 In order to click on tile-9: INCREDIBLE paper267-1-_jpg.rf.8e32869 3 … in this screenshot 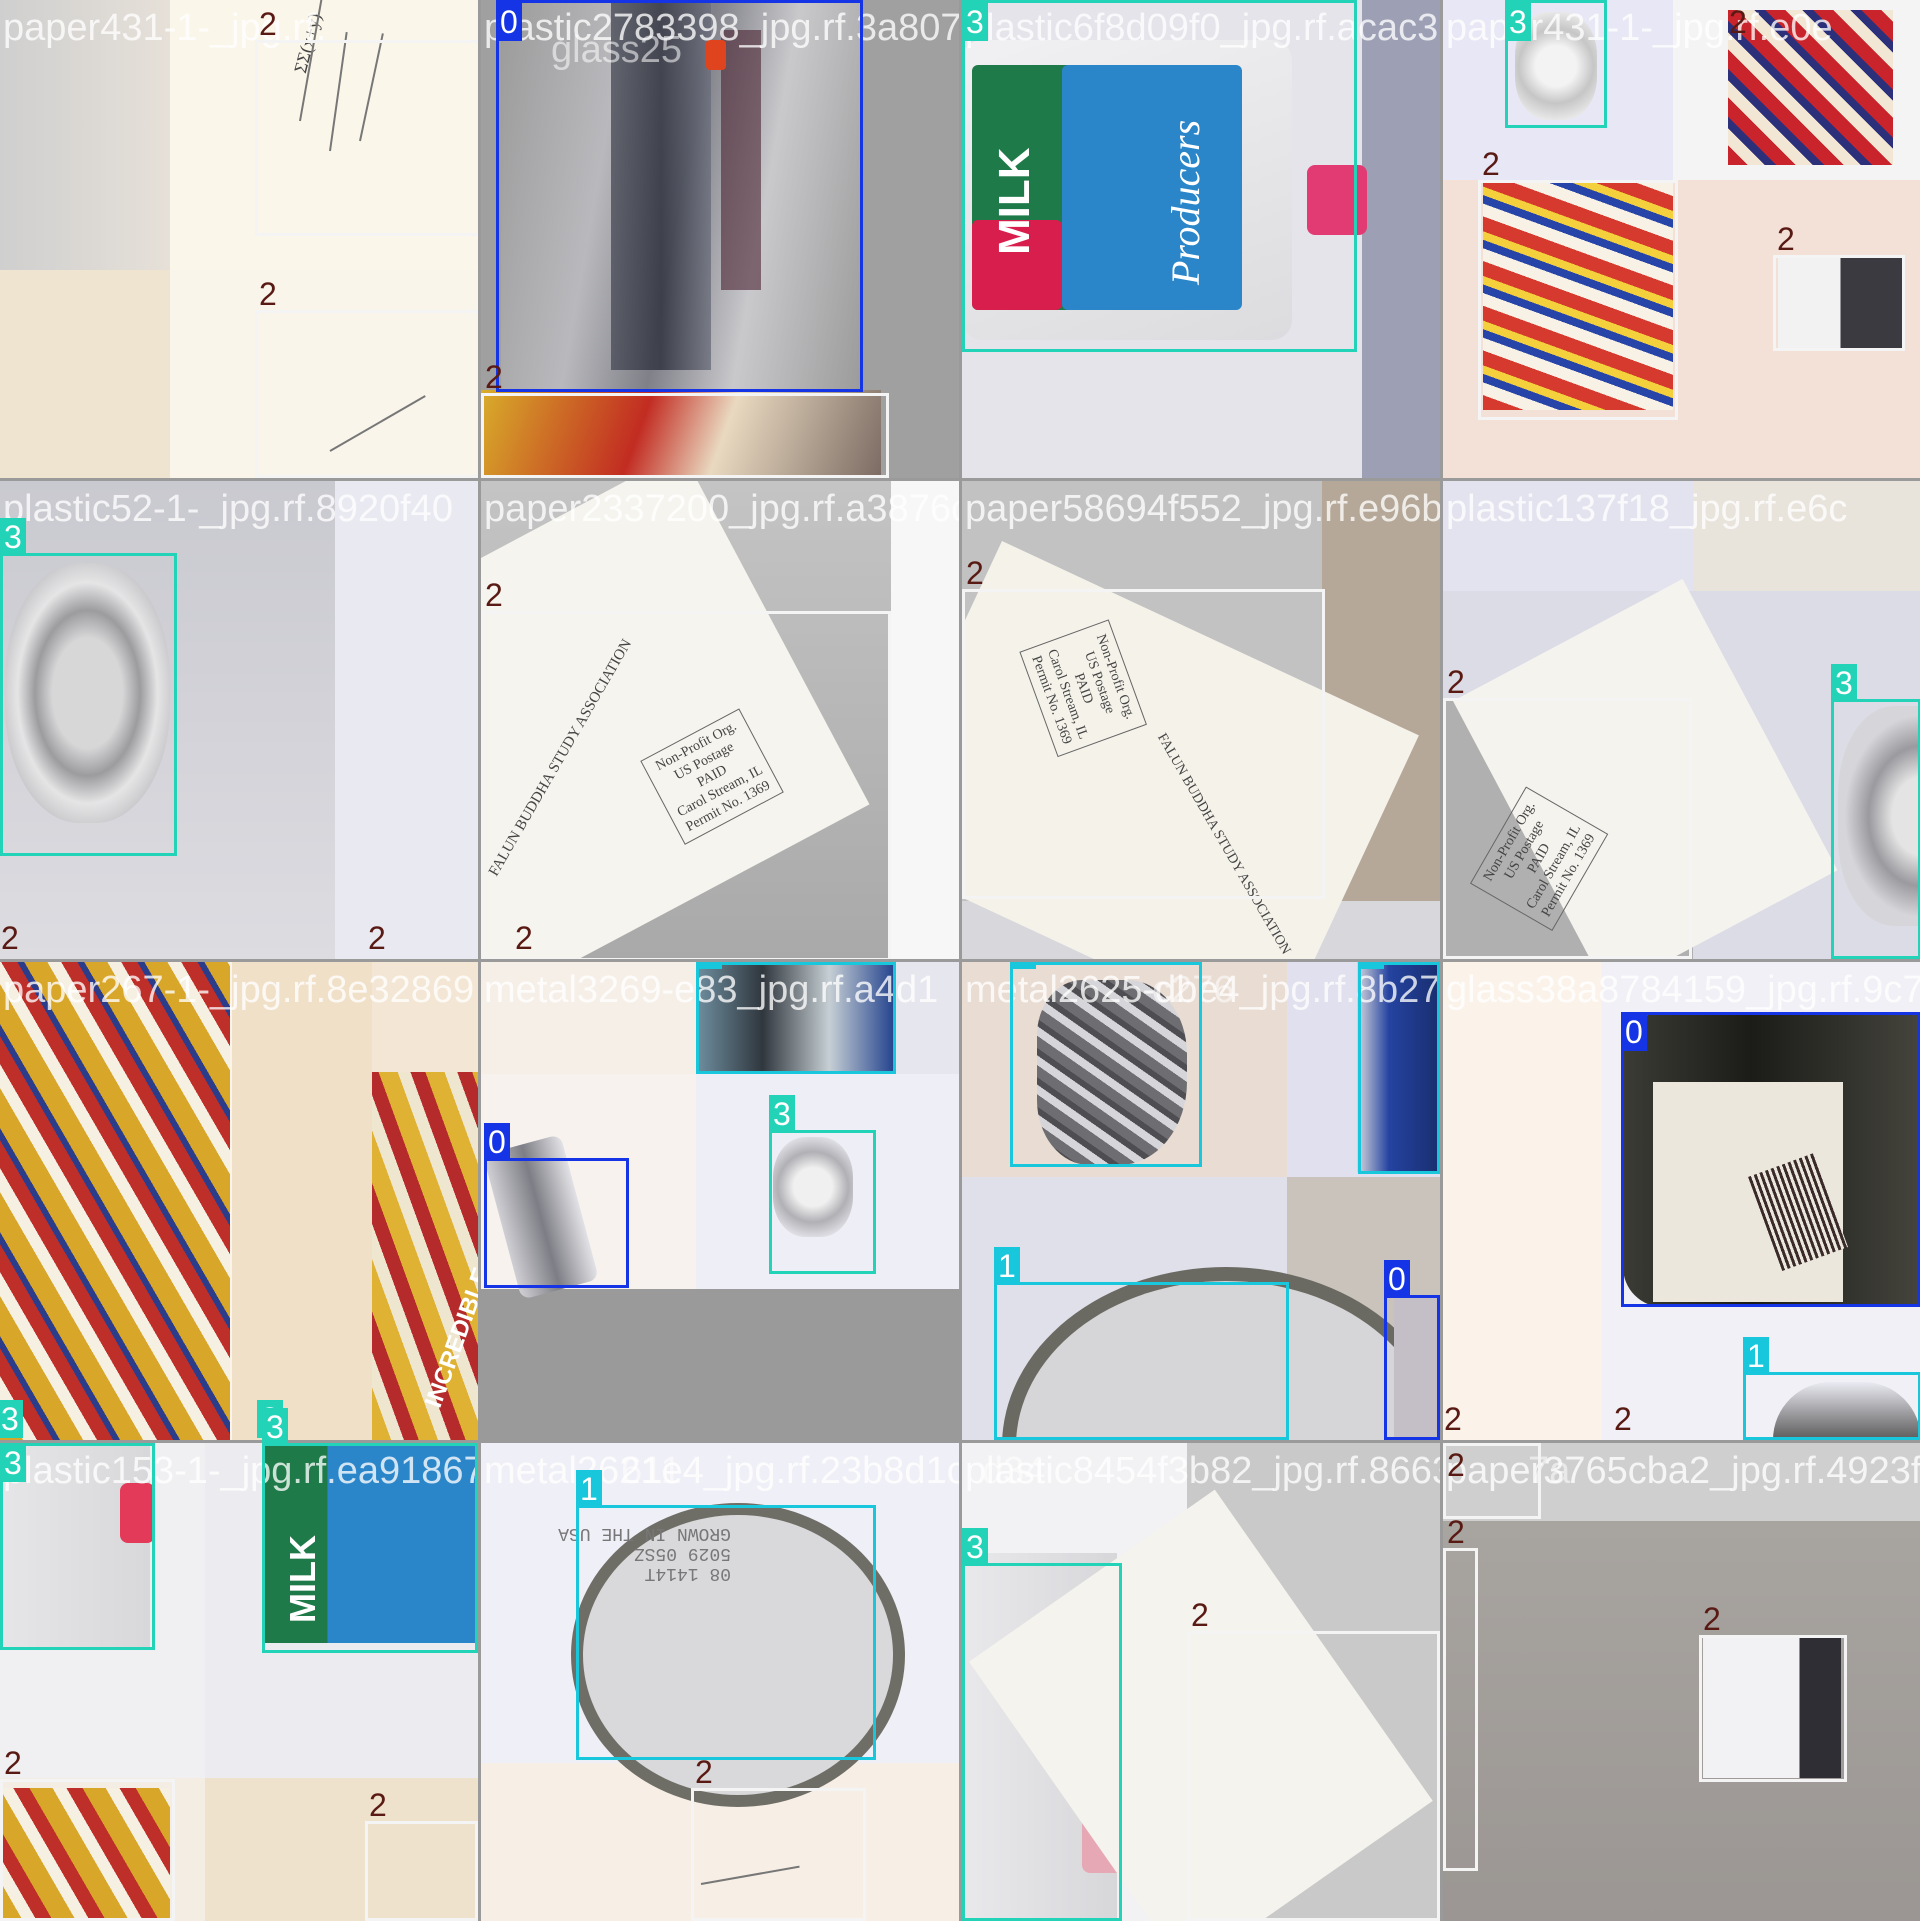, I will do `click(239, 1201)`.